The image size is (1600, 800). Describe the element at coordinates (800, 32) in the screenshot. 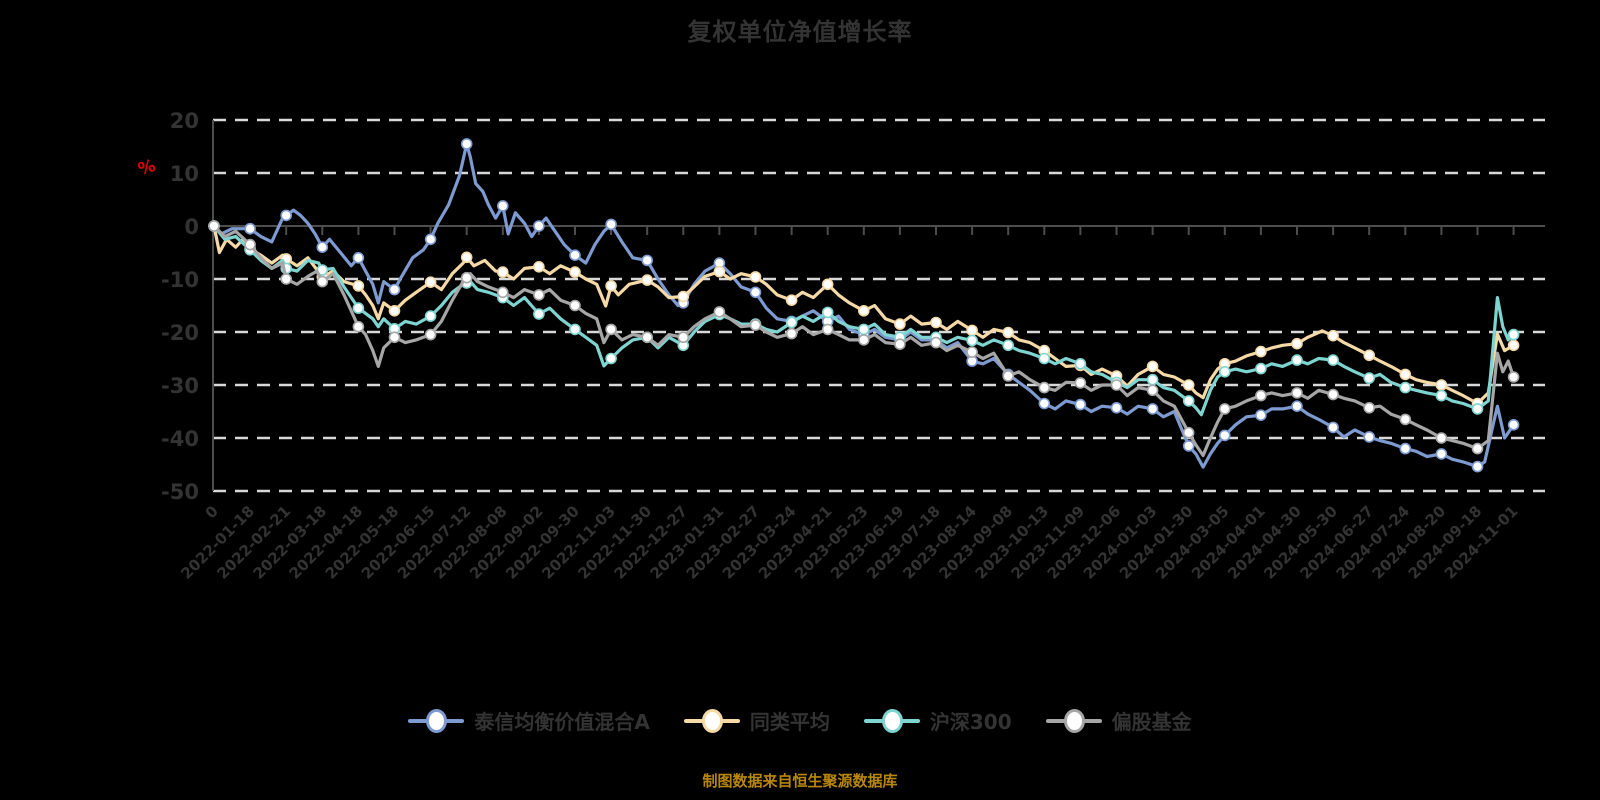

I see `chart-title: 复权单位净值增长率` at that location.